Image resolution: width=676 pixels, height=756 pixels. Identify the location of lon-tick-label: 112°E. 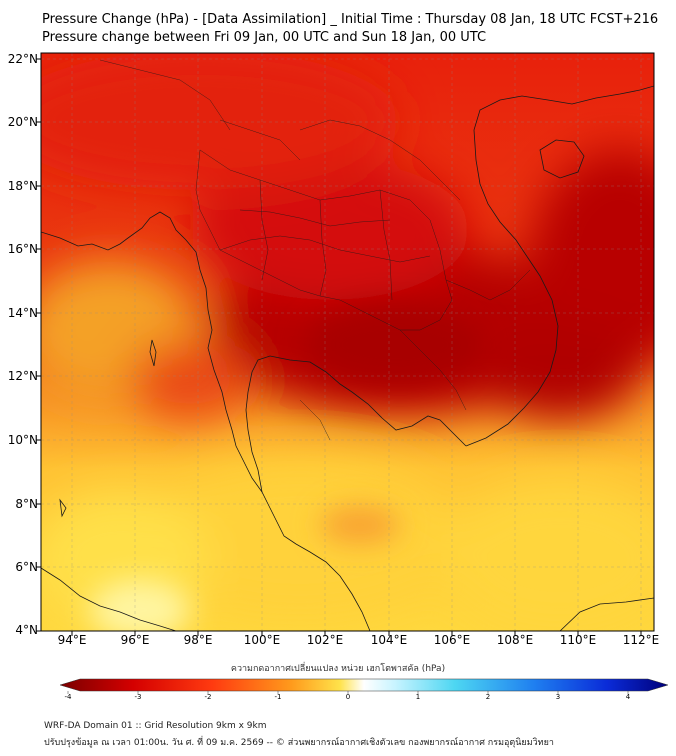
(641, 640).